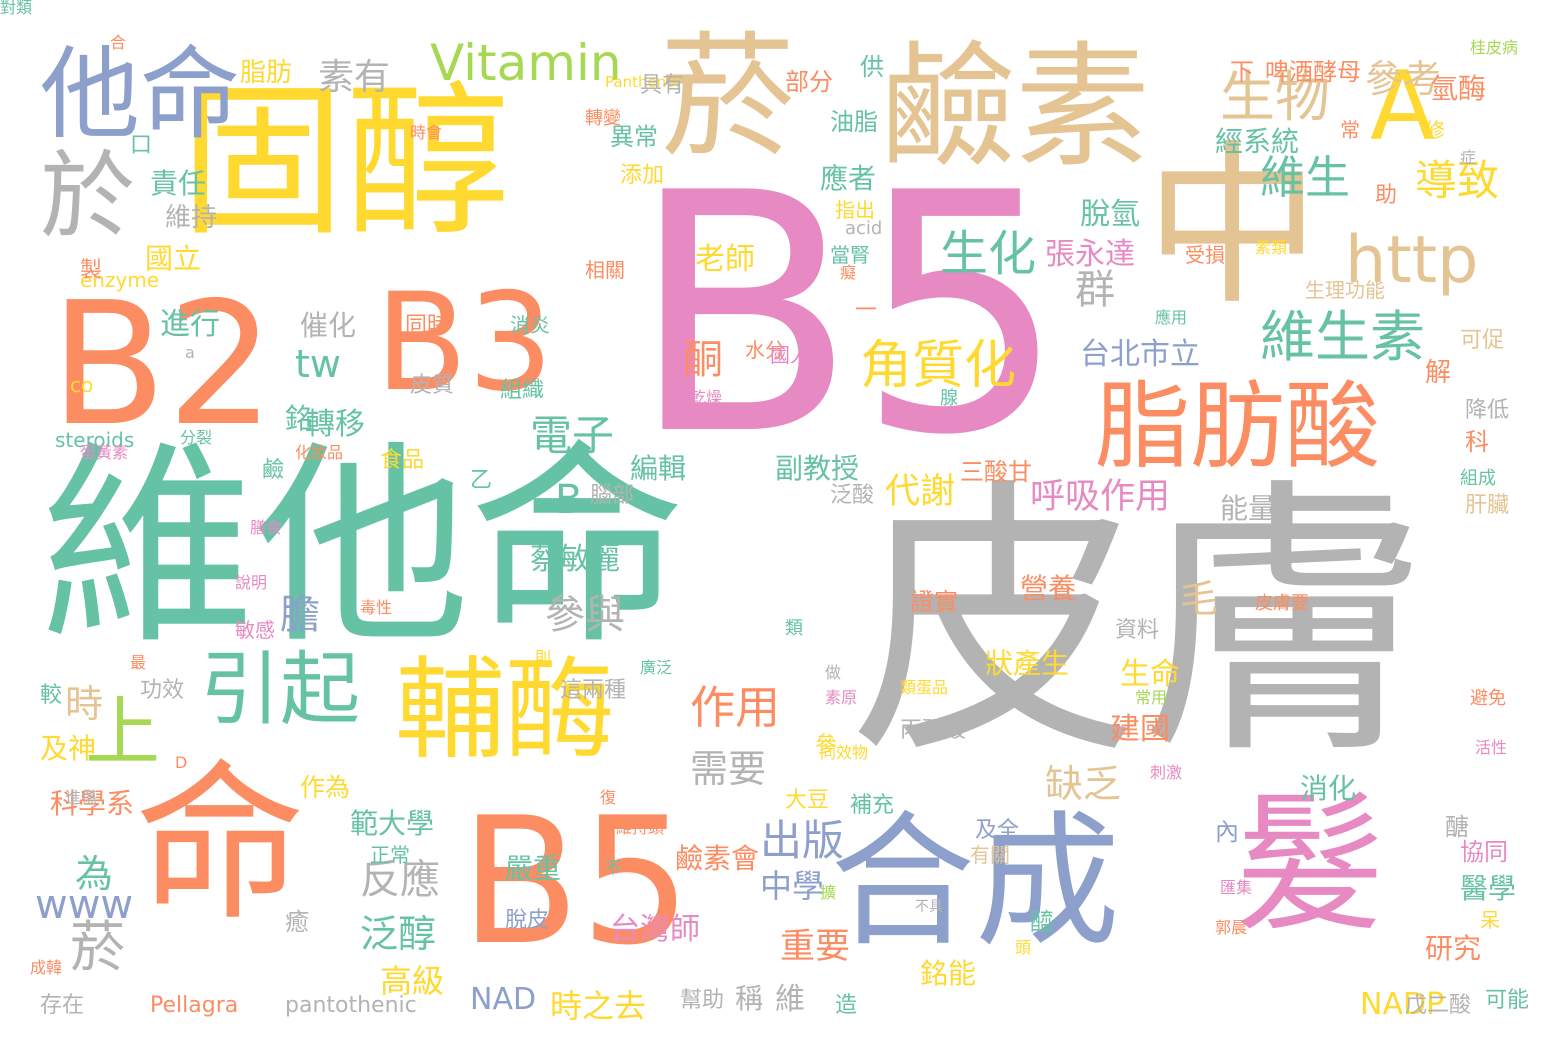 The width and height of the screenshot is (1548, 1052). What do you see at coordinates (728, 769) in the screenshot?
I see `word-cloud-word: 需要` at bounding box center [728, 769].